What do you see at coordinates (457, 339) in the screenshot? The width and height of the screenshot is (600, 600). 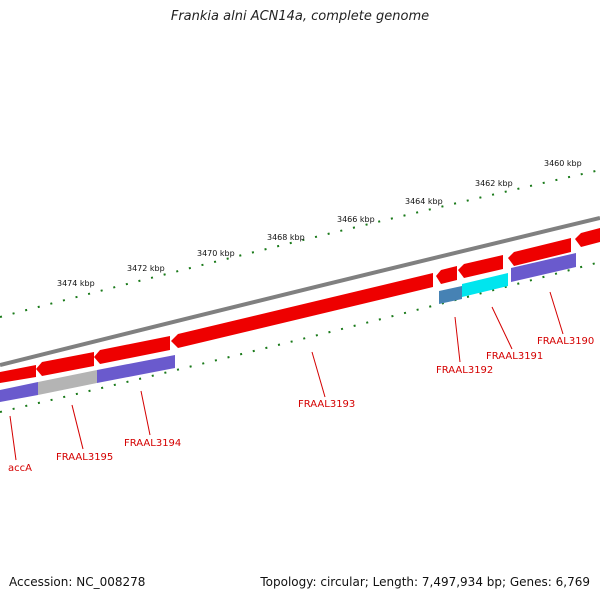 I see `leader-line-fraal3192` at bounding box center [457, 339].